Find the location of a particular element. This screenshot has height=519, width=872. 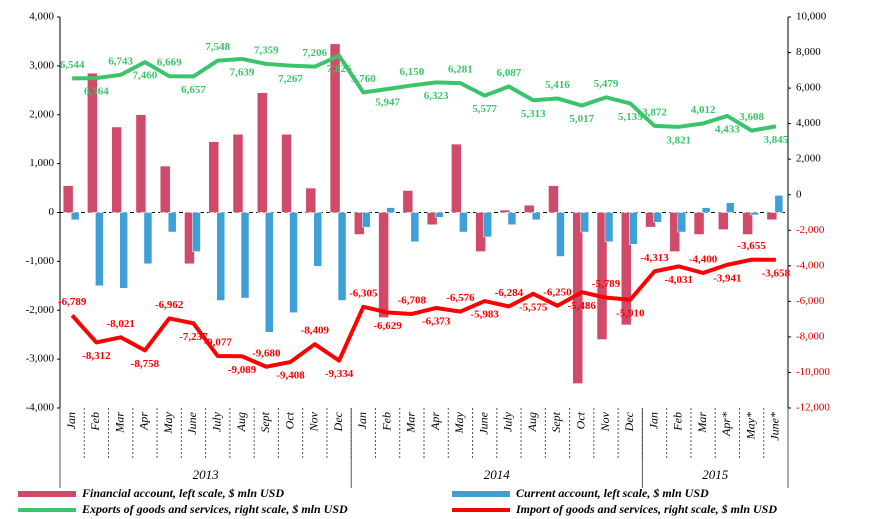

data-label: -4,400 is located at coordinates (703, 259).